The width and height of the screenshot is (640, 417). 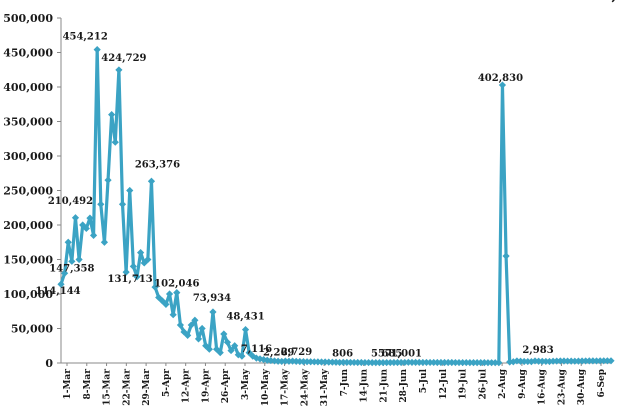 What do you see at coordinates (381, 354) in the screenshot?
I see `data-label: 557` at bounding box center [381, 354].